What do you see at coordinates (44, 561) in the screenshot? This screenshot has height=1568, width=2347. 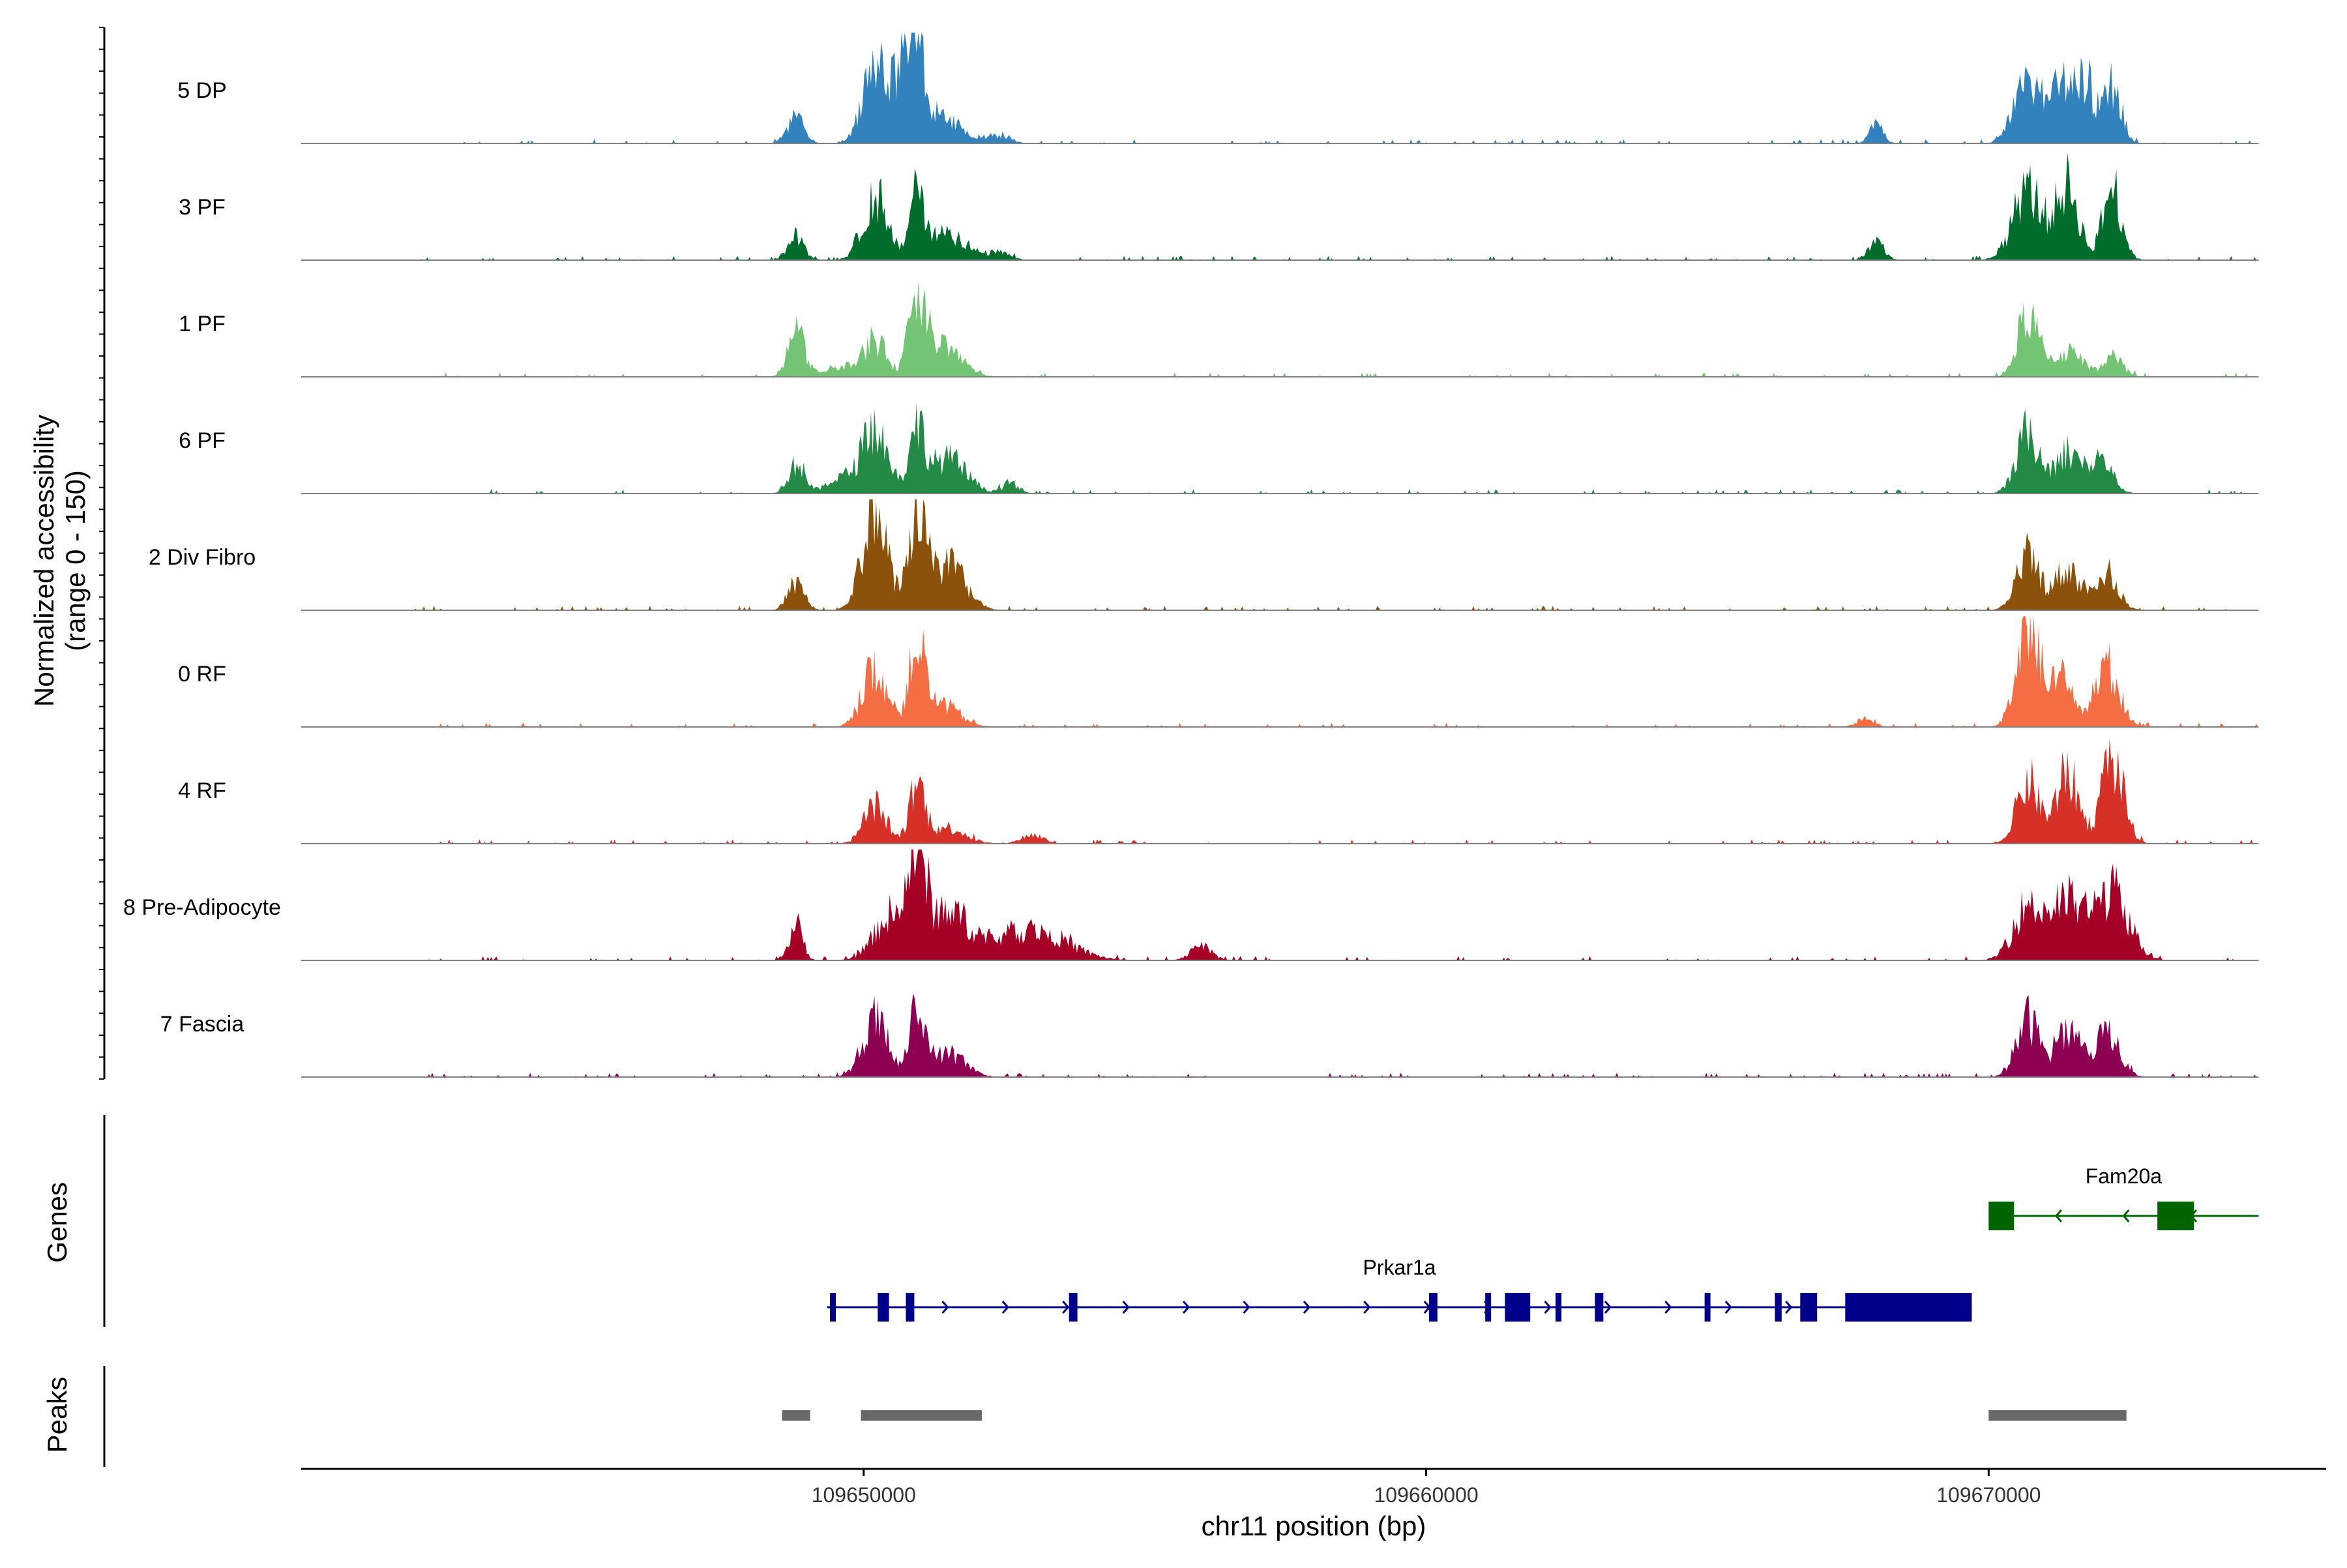 I see `y-axis-title-coverage-line1: Normalized accessibility` at bounding box center [44, 561].